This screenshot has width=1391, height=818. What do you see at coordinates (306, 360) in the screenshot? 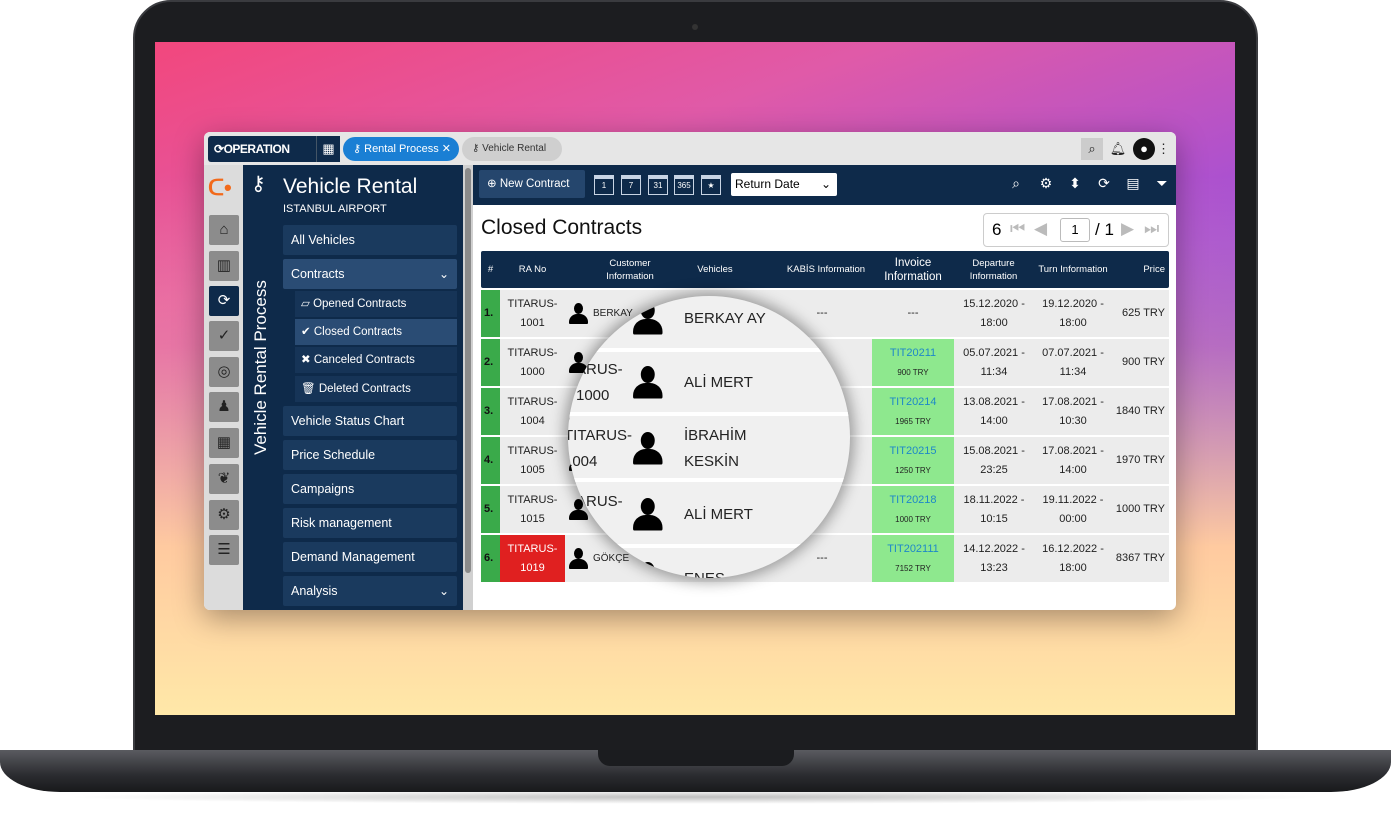
I see `x-icon: ✖` at bounding box center [306, 360].